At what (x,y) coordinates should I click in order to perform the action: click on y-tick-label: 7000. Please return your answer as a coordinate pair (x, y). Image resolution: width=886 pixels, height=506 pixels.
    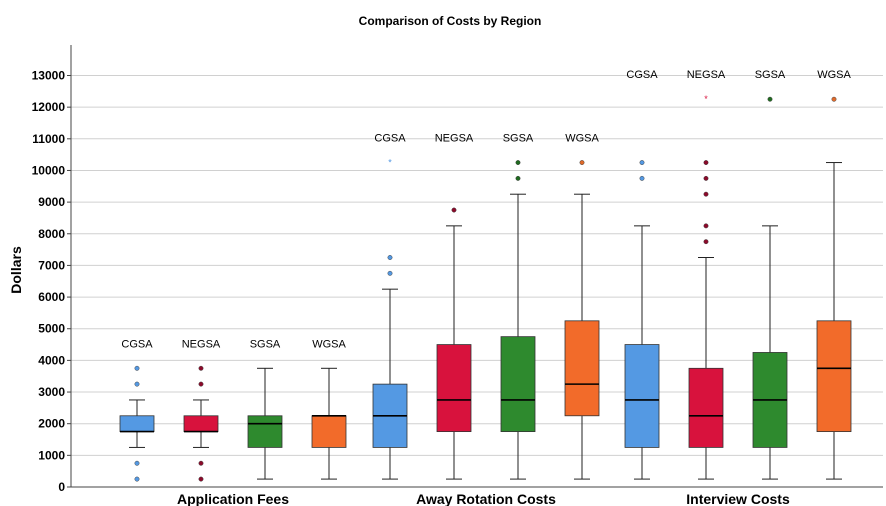
    Looking at the image, I should click on (51, 265).